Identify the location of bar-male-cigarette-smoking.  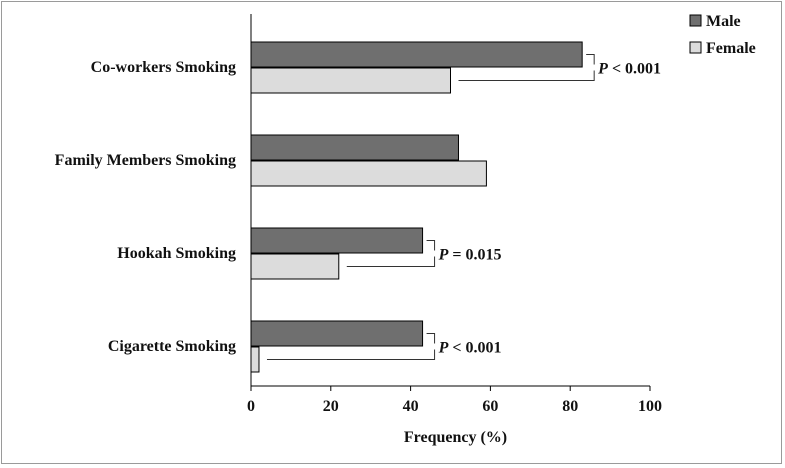
(337, 333).